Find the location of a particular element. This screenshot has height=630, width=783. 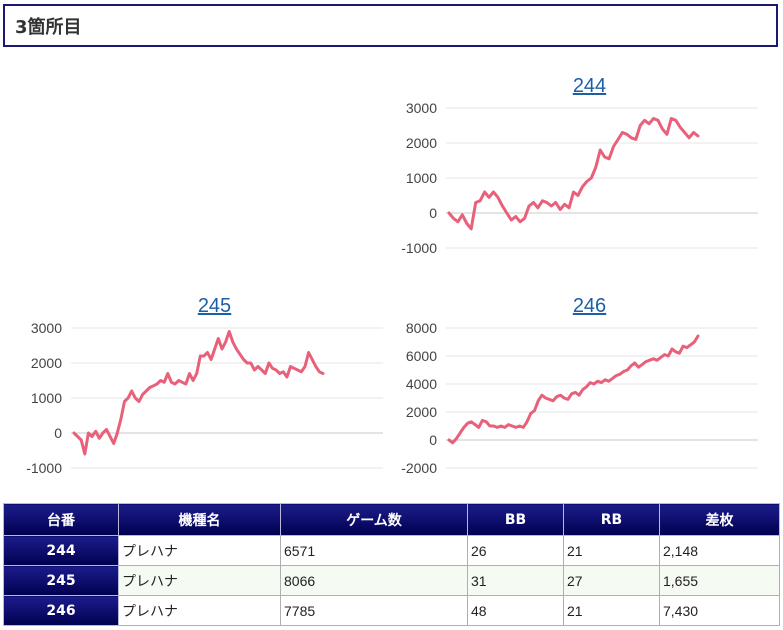

column-header: BB is located at coordinates (515, 519).